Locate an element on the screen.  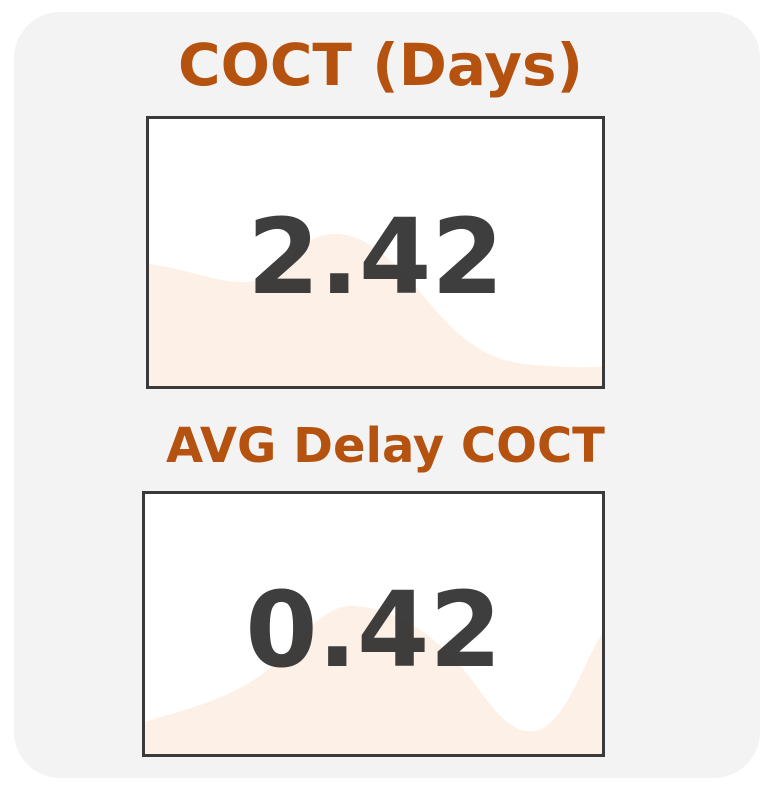
sparkline-fill-coct is located at coordinates (375, 309).